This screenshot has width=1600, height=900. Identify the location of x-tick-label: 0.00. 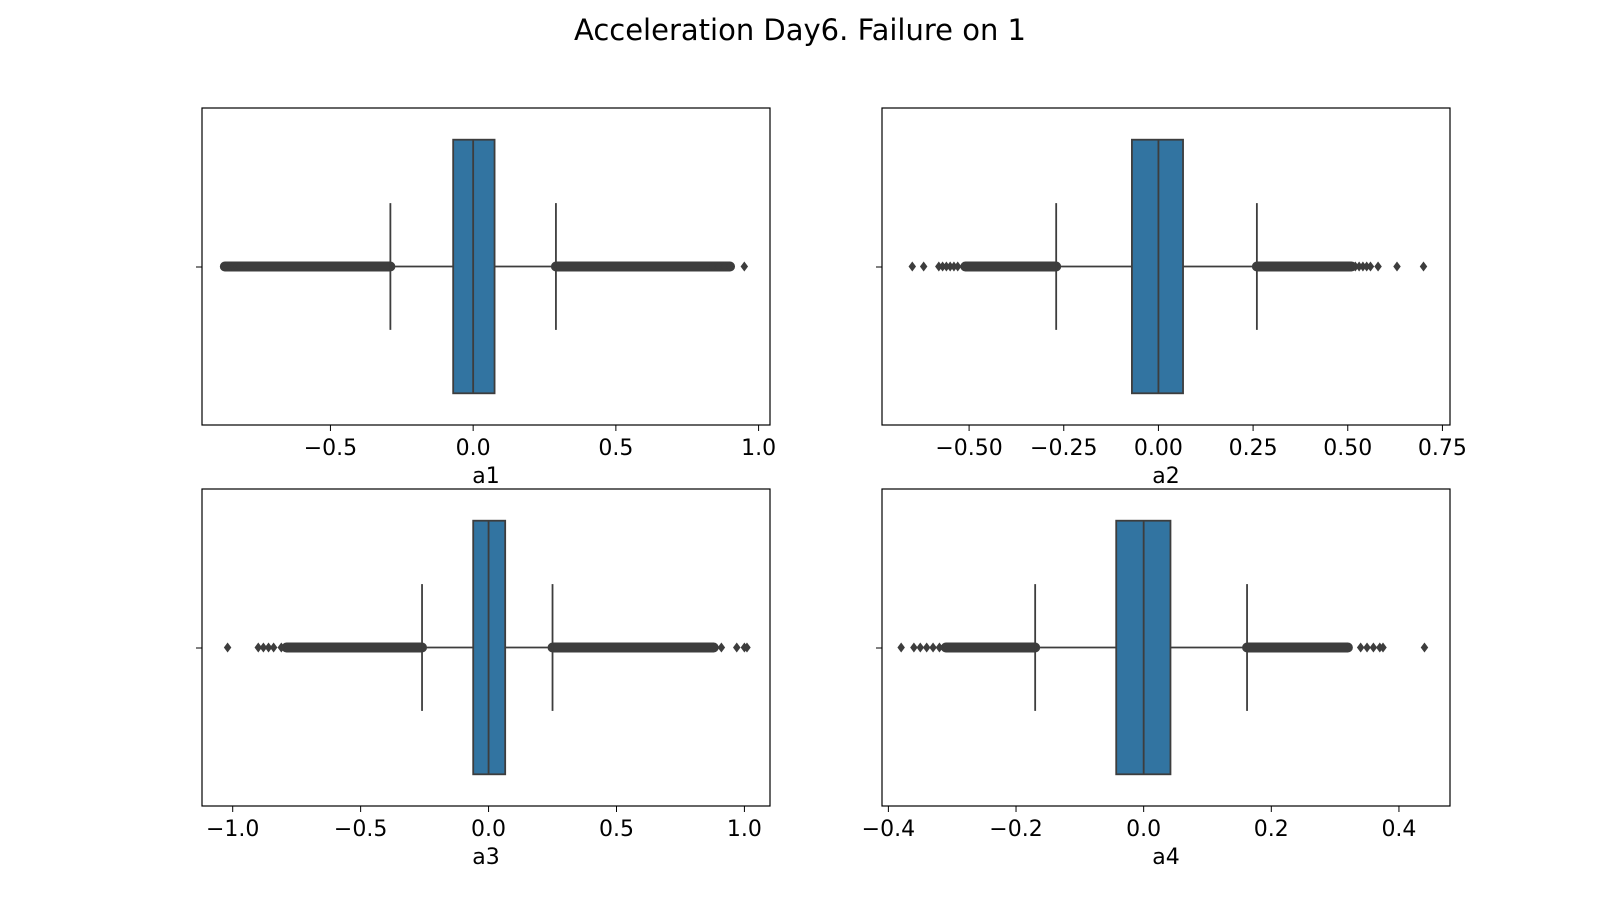
(1158, 448).